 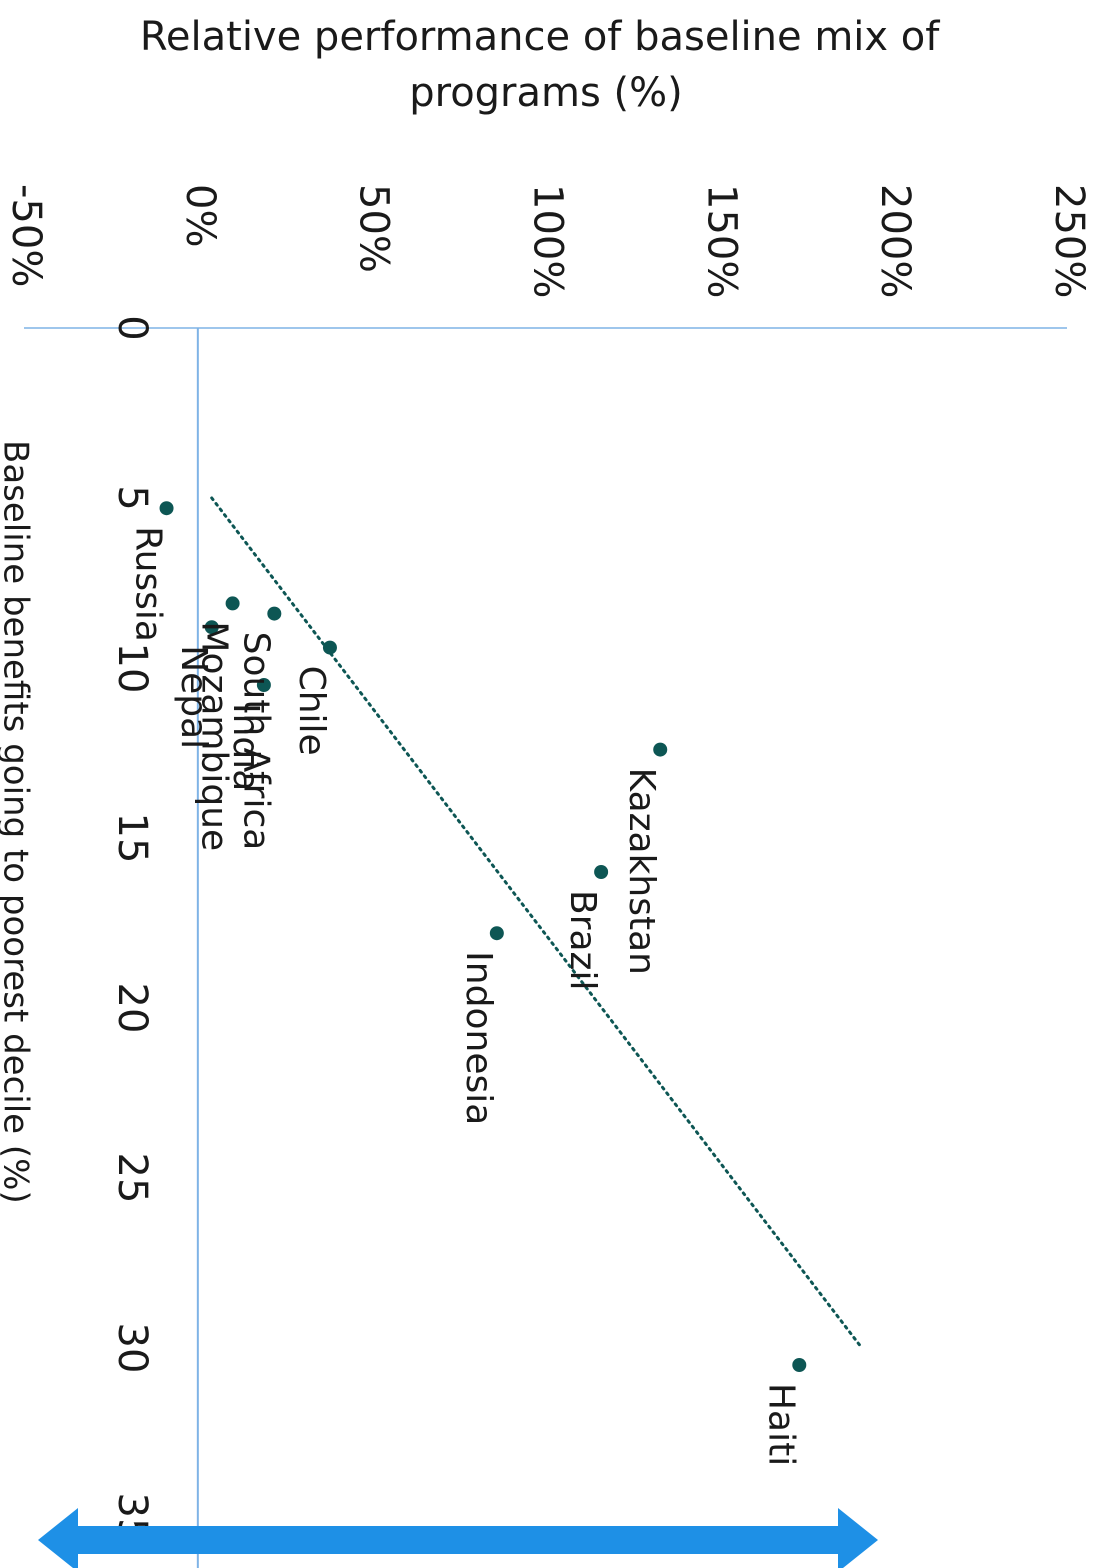 I want to click on point-label: Mozambique, so click(x=214, y=736).